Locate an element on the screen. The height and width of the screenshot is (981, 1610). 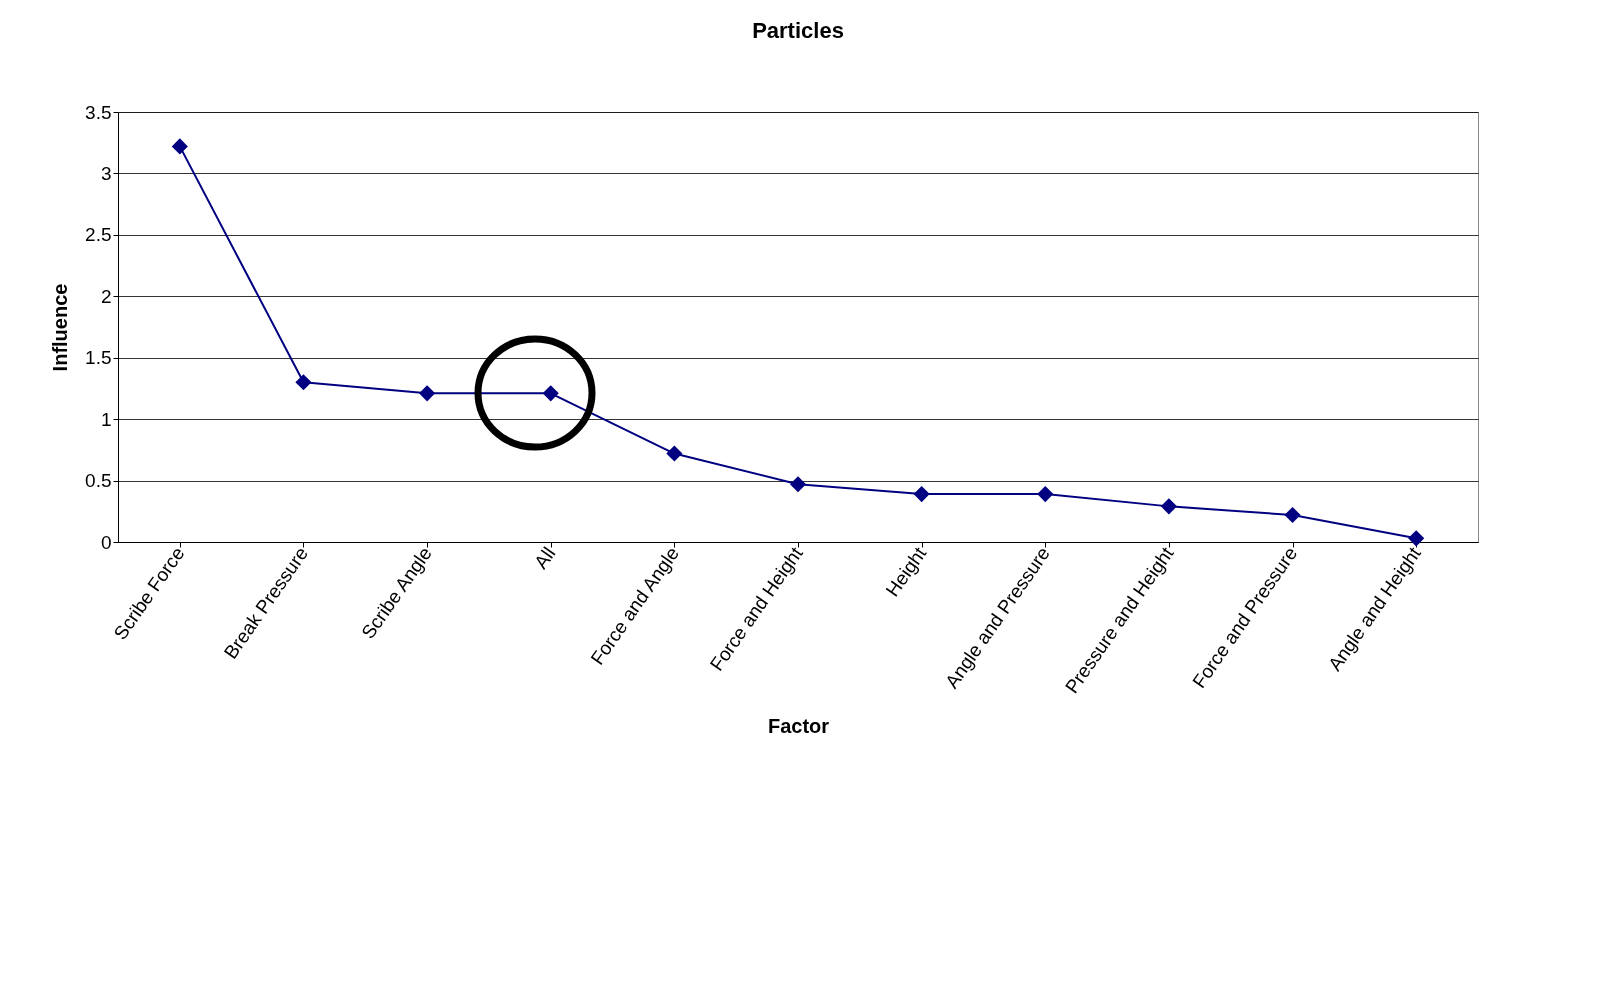
x-axis-title: Factor is located at coordinates (798, 726).